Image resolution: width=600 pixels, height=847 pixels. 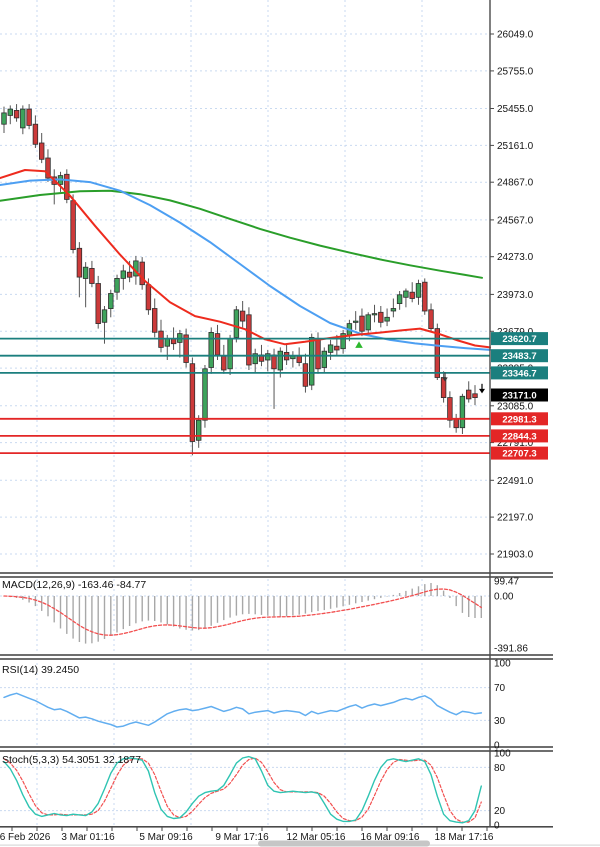 What do you see at coordinates (242, 612) in the screenshot?
I see `macd-signal-line` at bounding box center [242, 612].